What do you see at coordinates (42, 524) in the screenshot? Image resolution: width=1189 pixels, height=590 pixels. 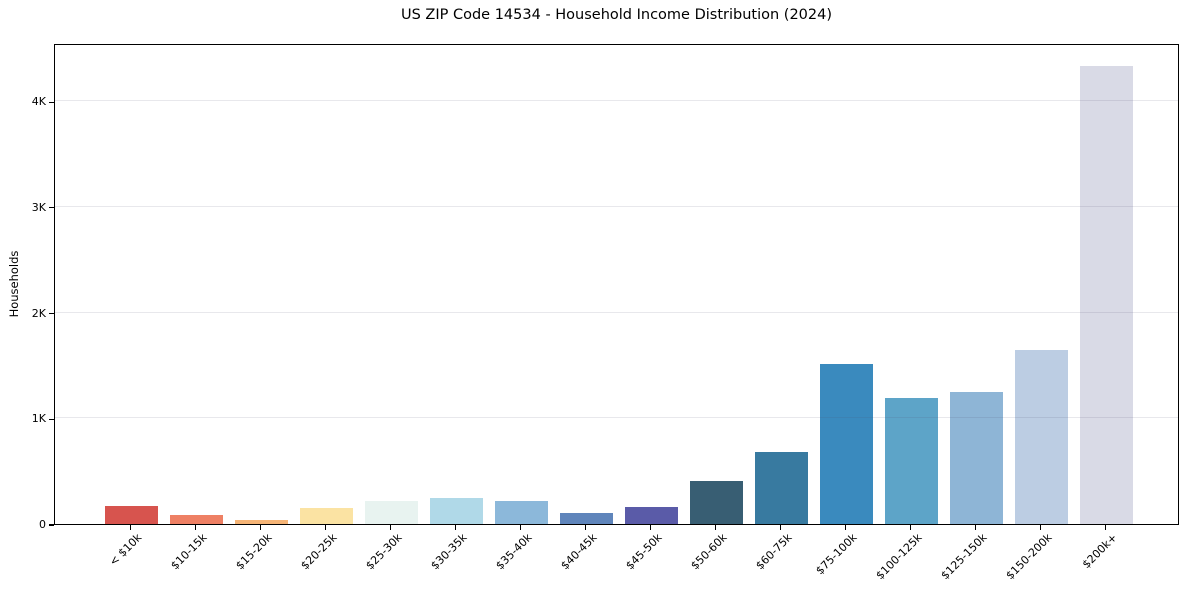 I see `ytick-label-0: 0` at bounding box center [42, 524].